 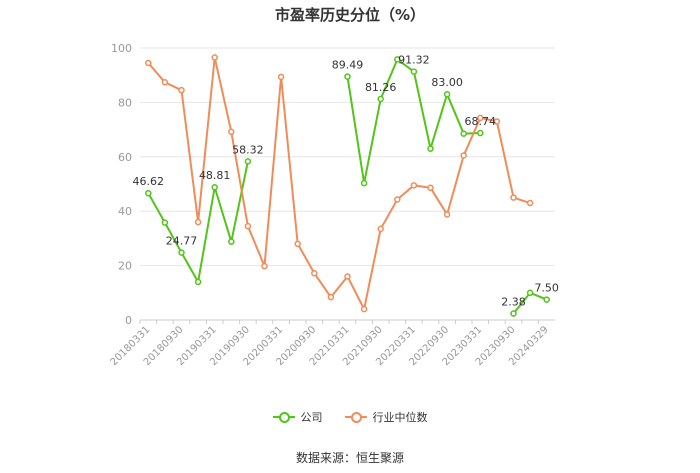 What do you see at coordinates (349, 458) in the screenshot?
I see `data-source: 数据来源：恒生聚源` at bounding box center [349, 458].